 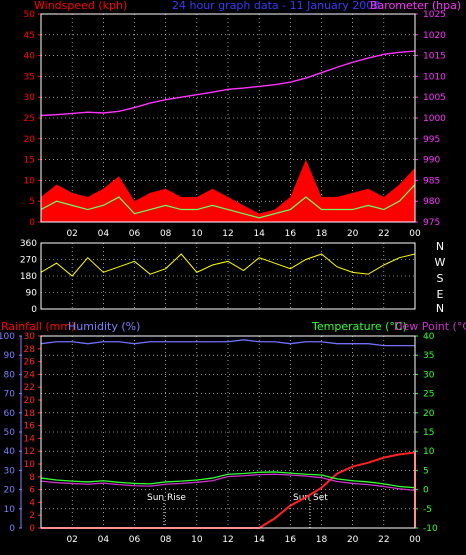 I want to click on compass-label-e: E, so click(x=440, y=294).